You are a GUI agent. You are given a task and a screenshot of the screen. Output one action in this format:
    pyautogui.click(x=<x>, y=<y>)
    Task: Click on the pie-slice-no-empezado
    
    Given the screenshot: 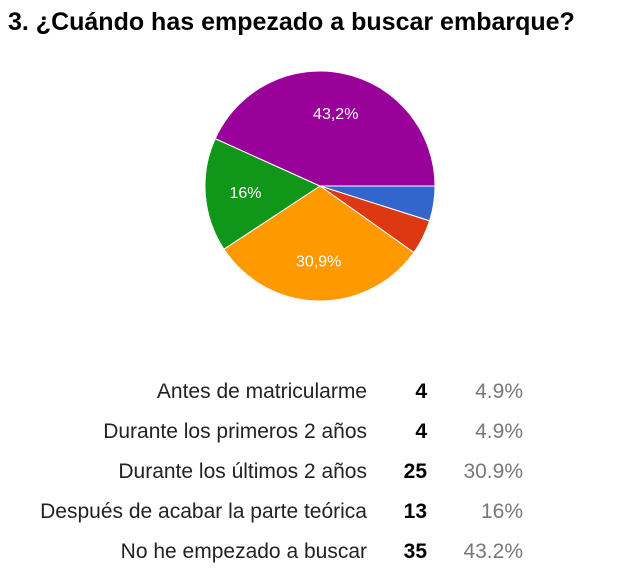 What is the action you would take?
    pyautogui.click(x=325, y=128)
    